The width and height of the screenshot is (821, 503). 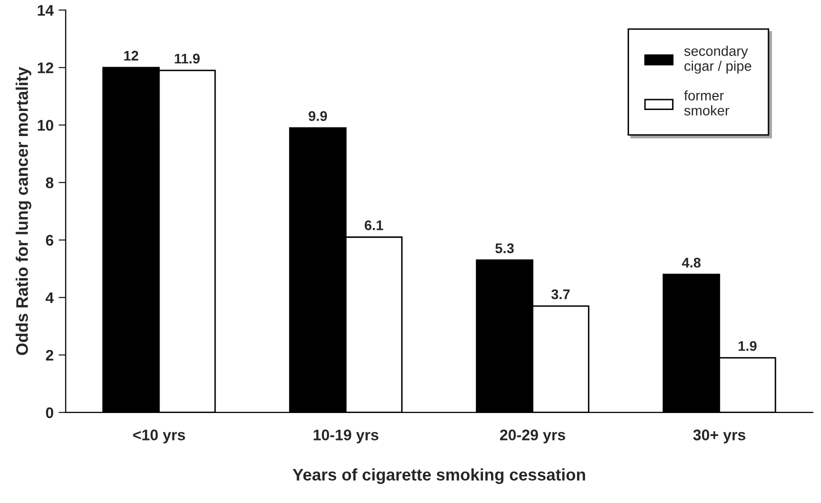 I want to click on y-tick-label: 2, so click(x=50, y=355).